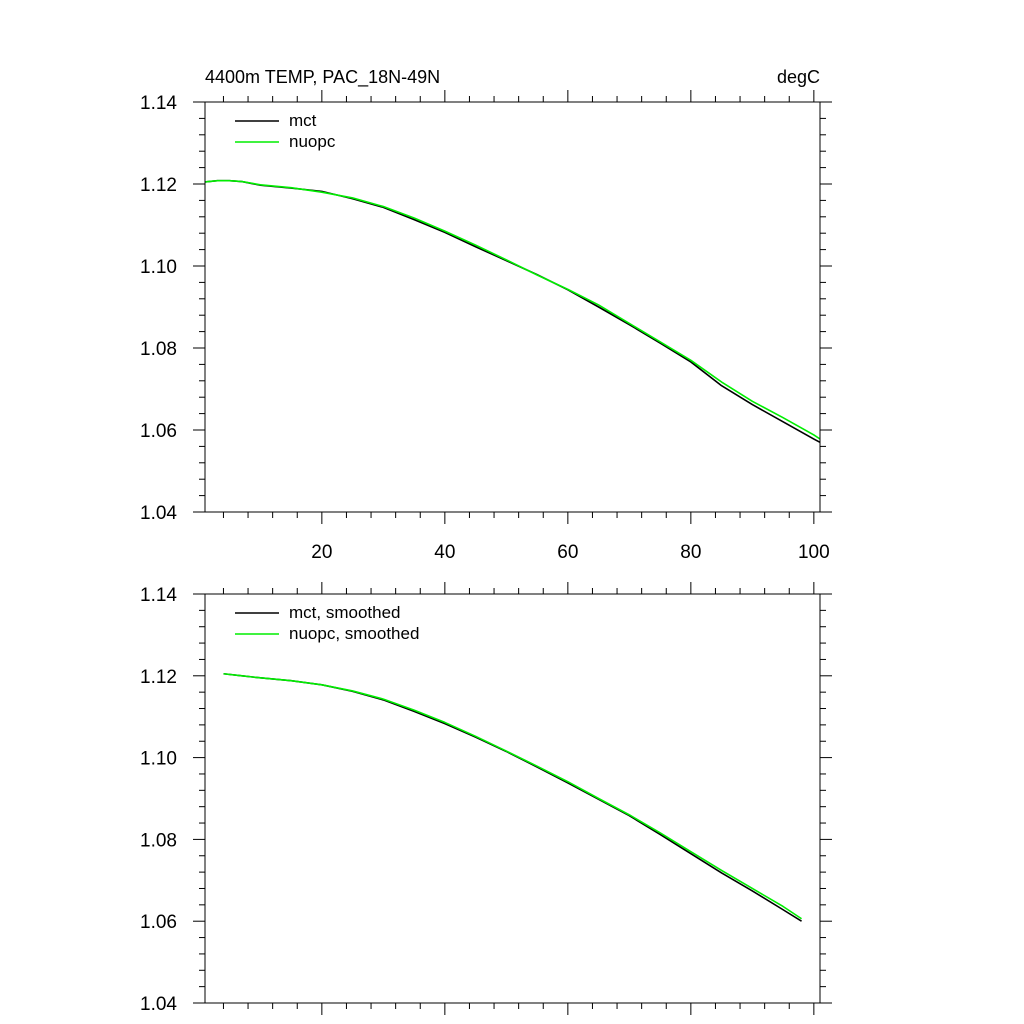 This screenshot has height=1024, width=1024. I want to click on series-line-nuopc, so click(512, 796).